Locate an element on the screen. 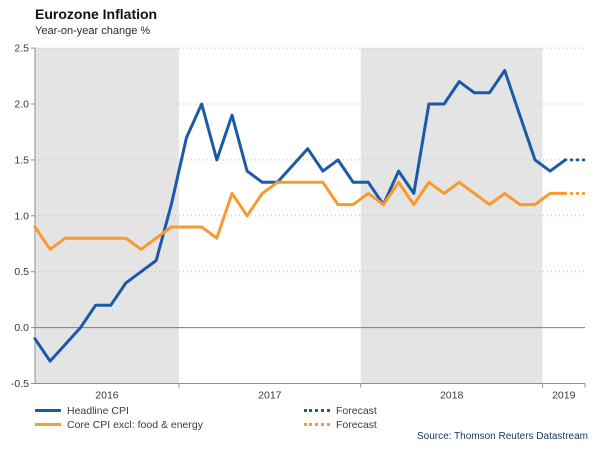  legend-label-forecast-headline: Forecast is located at coordinates (356, 410).